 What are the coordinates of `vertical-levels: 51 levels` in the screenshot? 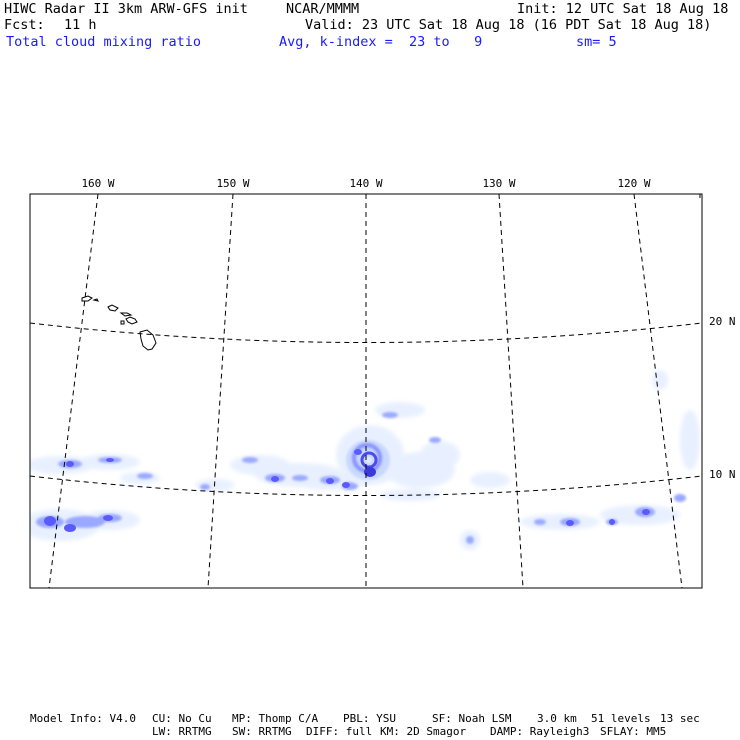 It's located at (621, 718).